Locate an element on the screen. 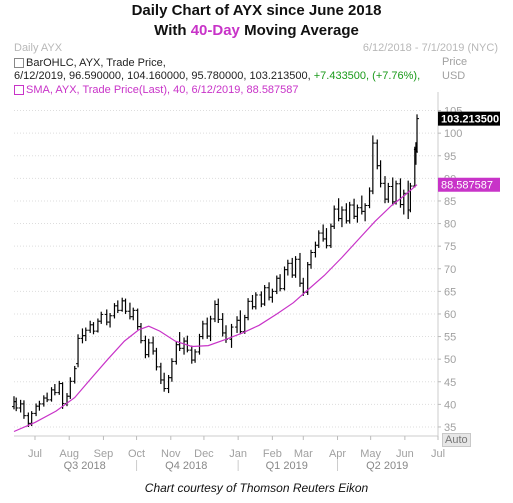  bar-legend: BarOHLC, AYX, Trade Price, is located at coordinates (90, 63).